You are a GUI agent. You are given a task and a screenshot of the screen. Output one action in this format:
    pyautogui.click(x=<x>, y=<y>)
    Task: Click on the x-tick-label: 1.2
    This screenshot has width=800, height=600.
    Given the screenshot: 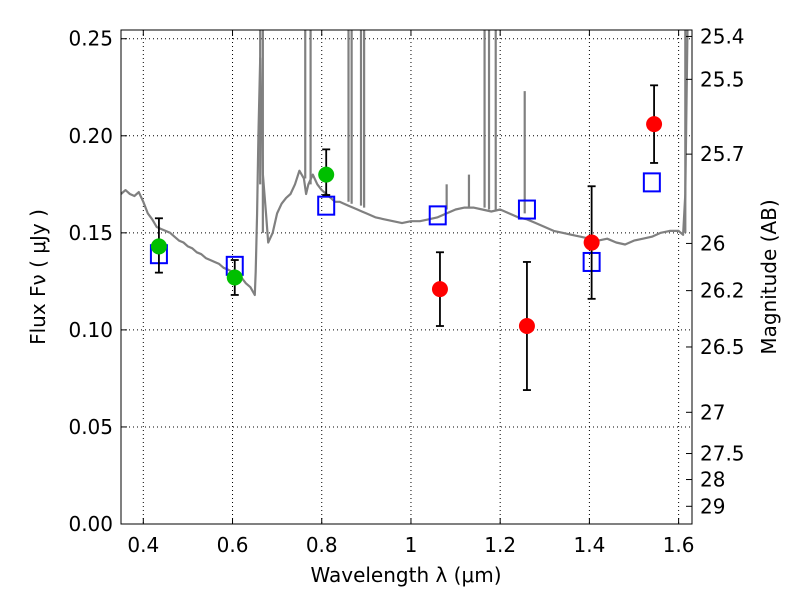 What is the action you would take?
    pyautogui.click(x=500, y=545)
    